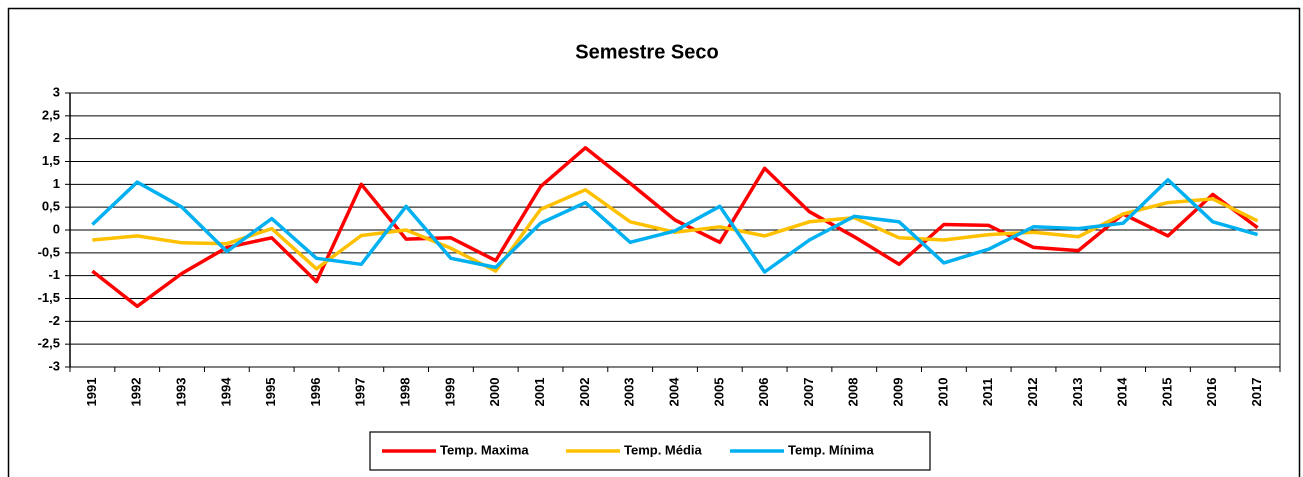  I want to click on legend-box, so click(650, 451).